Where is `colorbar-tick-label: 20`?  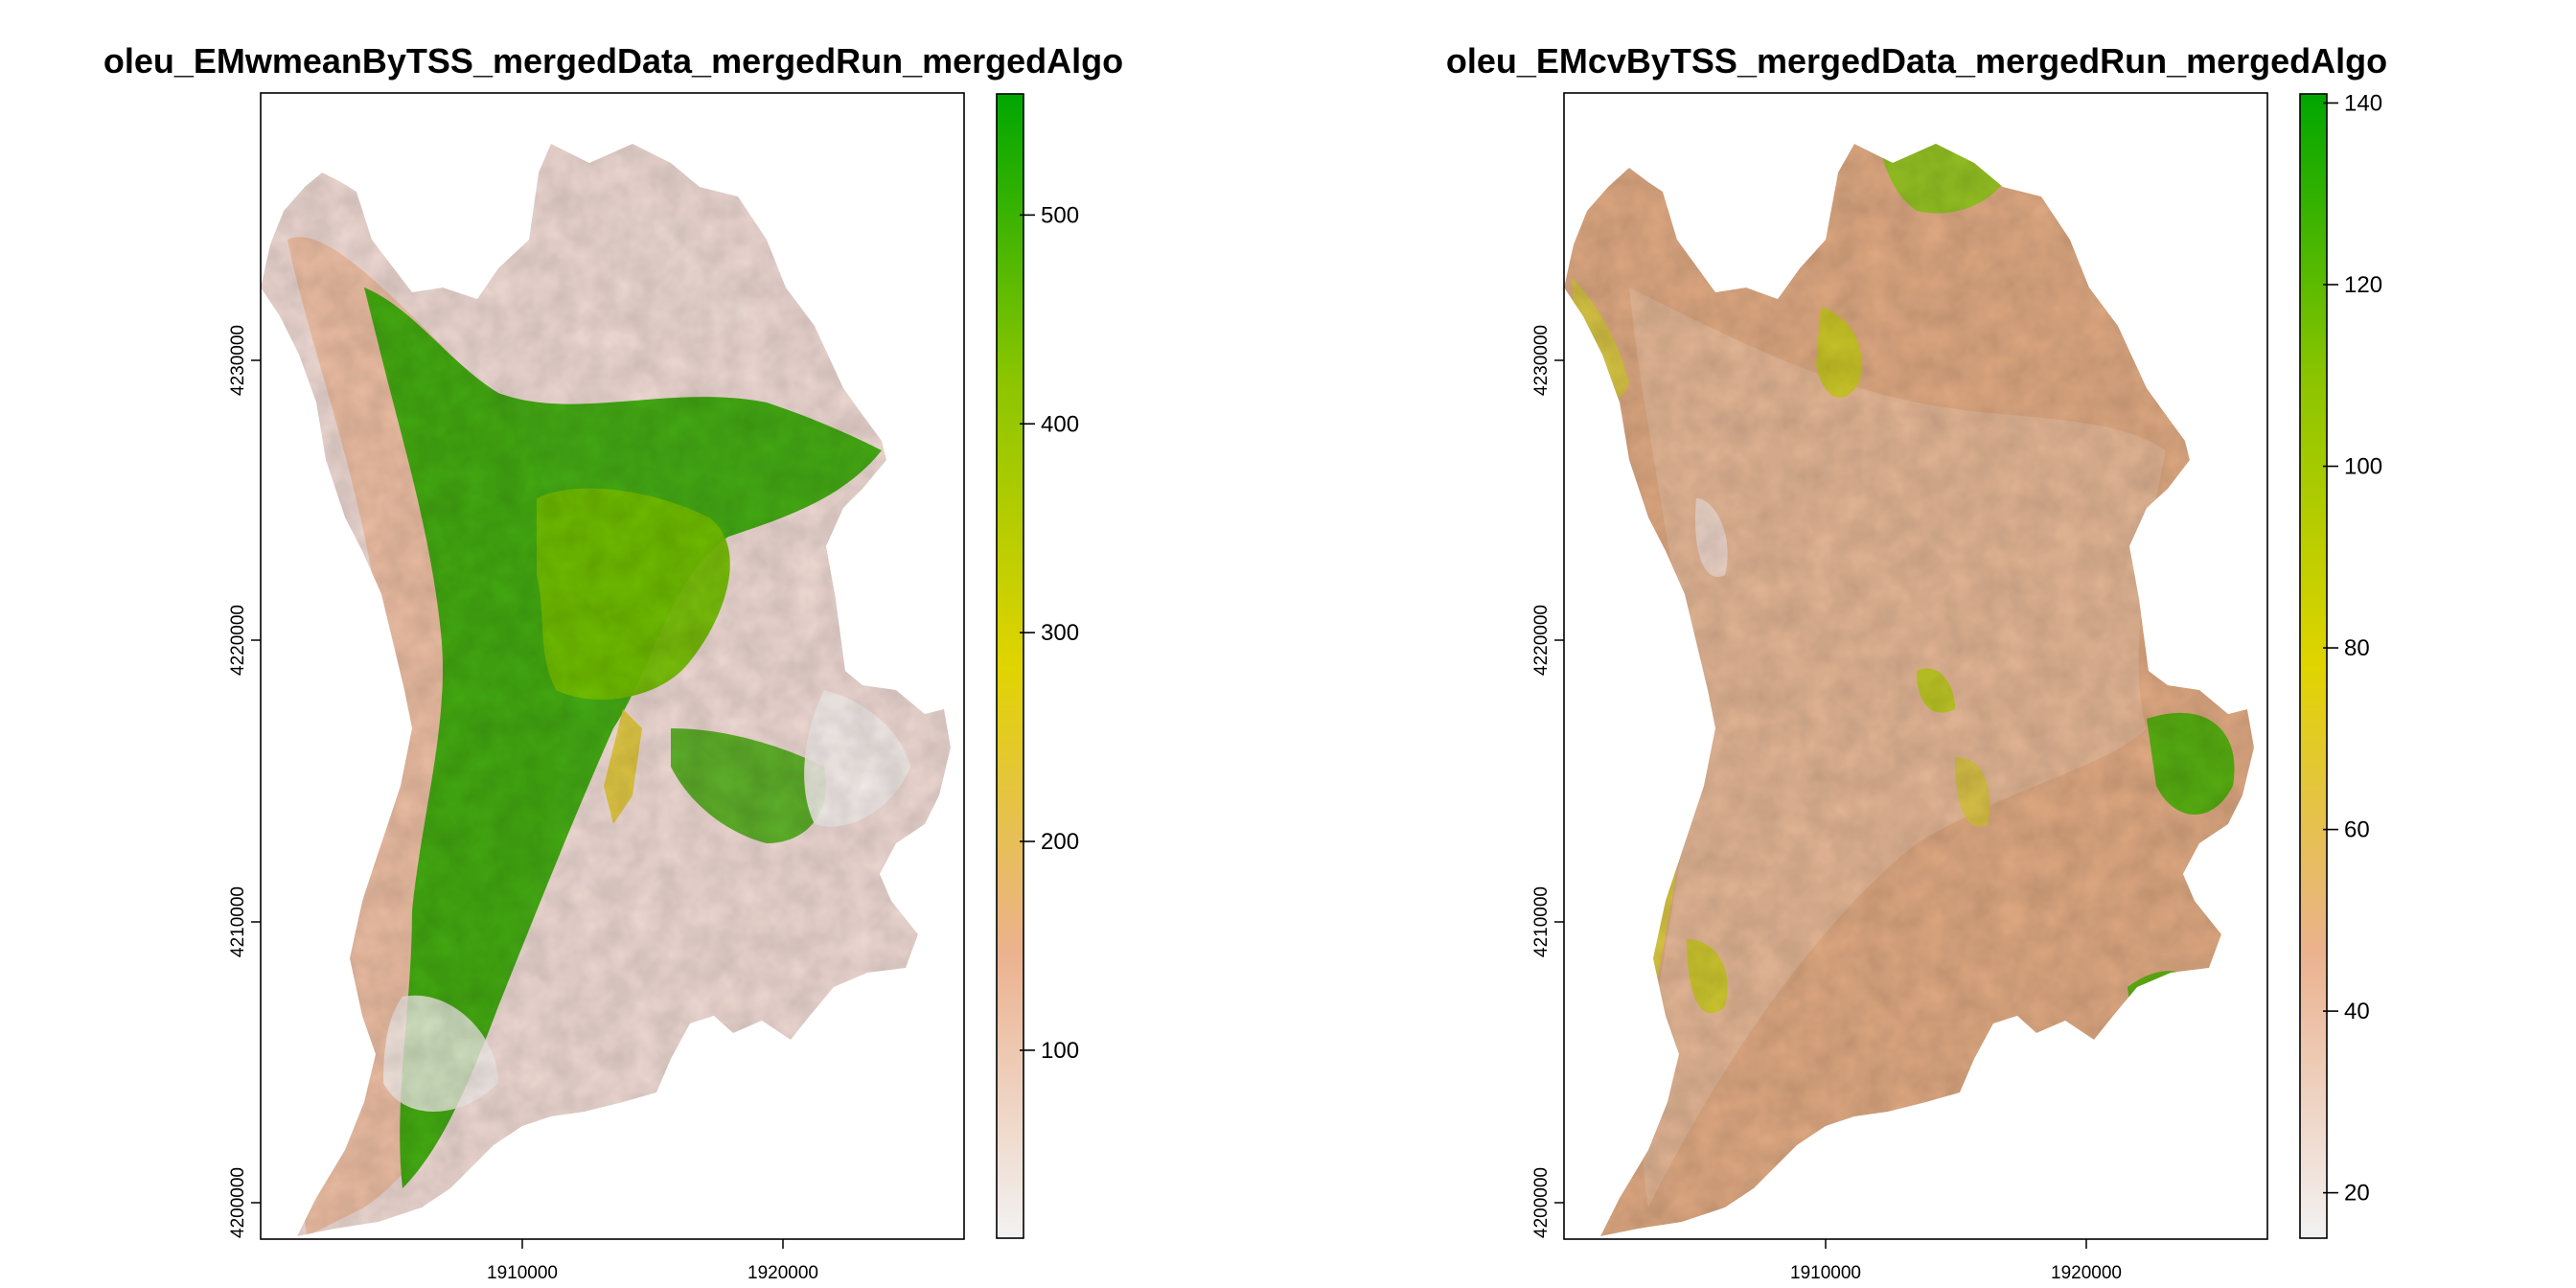 colorbar-tick-label: 20 is located at coordinates (2357, 1194).